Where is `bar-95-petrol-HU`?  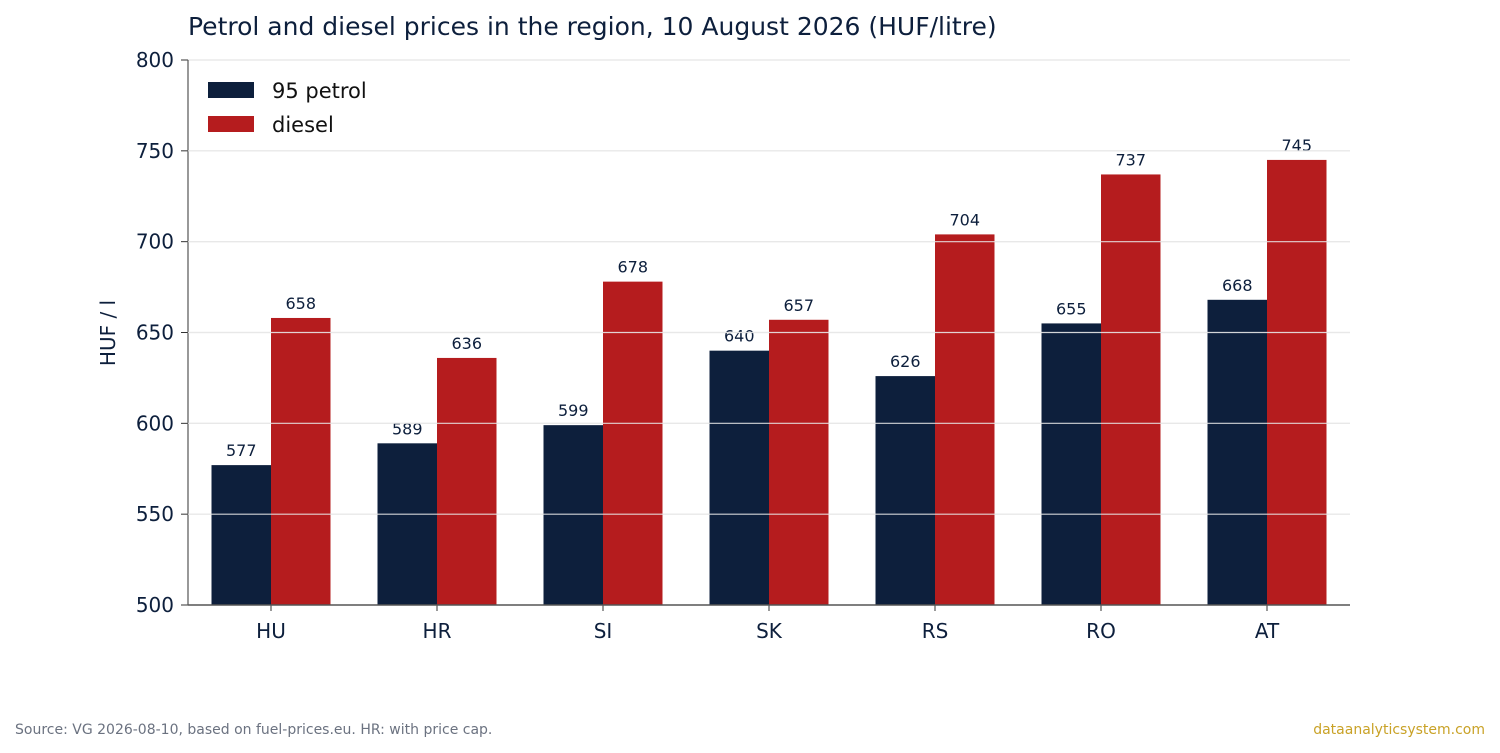 bar-95-petrol-HU is located at coordinates (241, 535).